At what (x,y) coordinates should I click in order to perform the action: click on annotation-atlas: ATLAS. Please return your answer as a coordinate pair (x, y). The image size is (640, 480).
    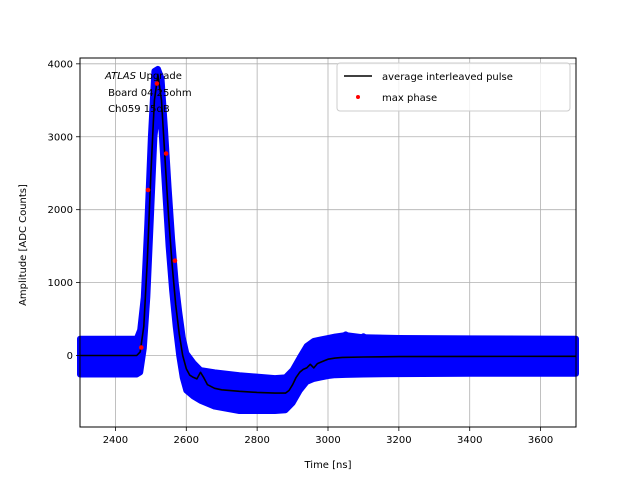
    Looking at the image, I should click on (120, 76).